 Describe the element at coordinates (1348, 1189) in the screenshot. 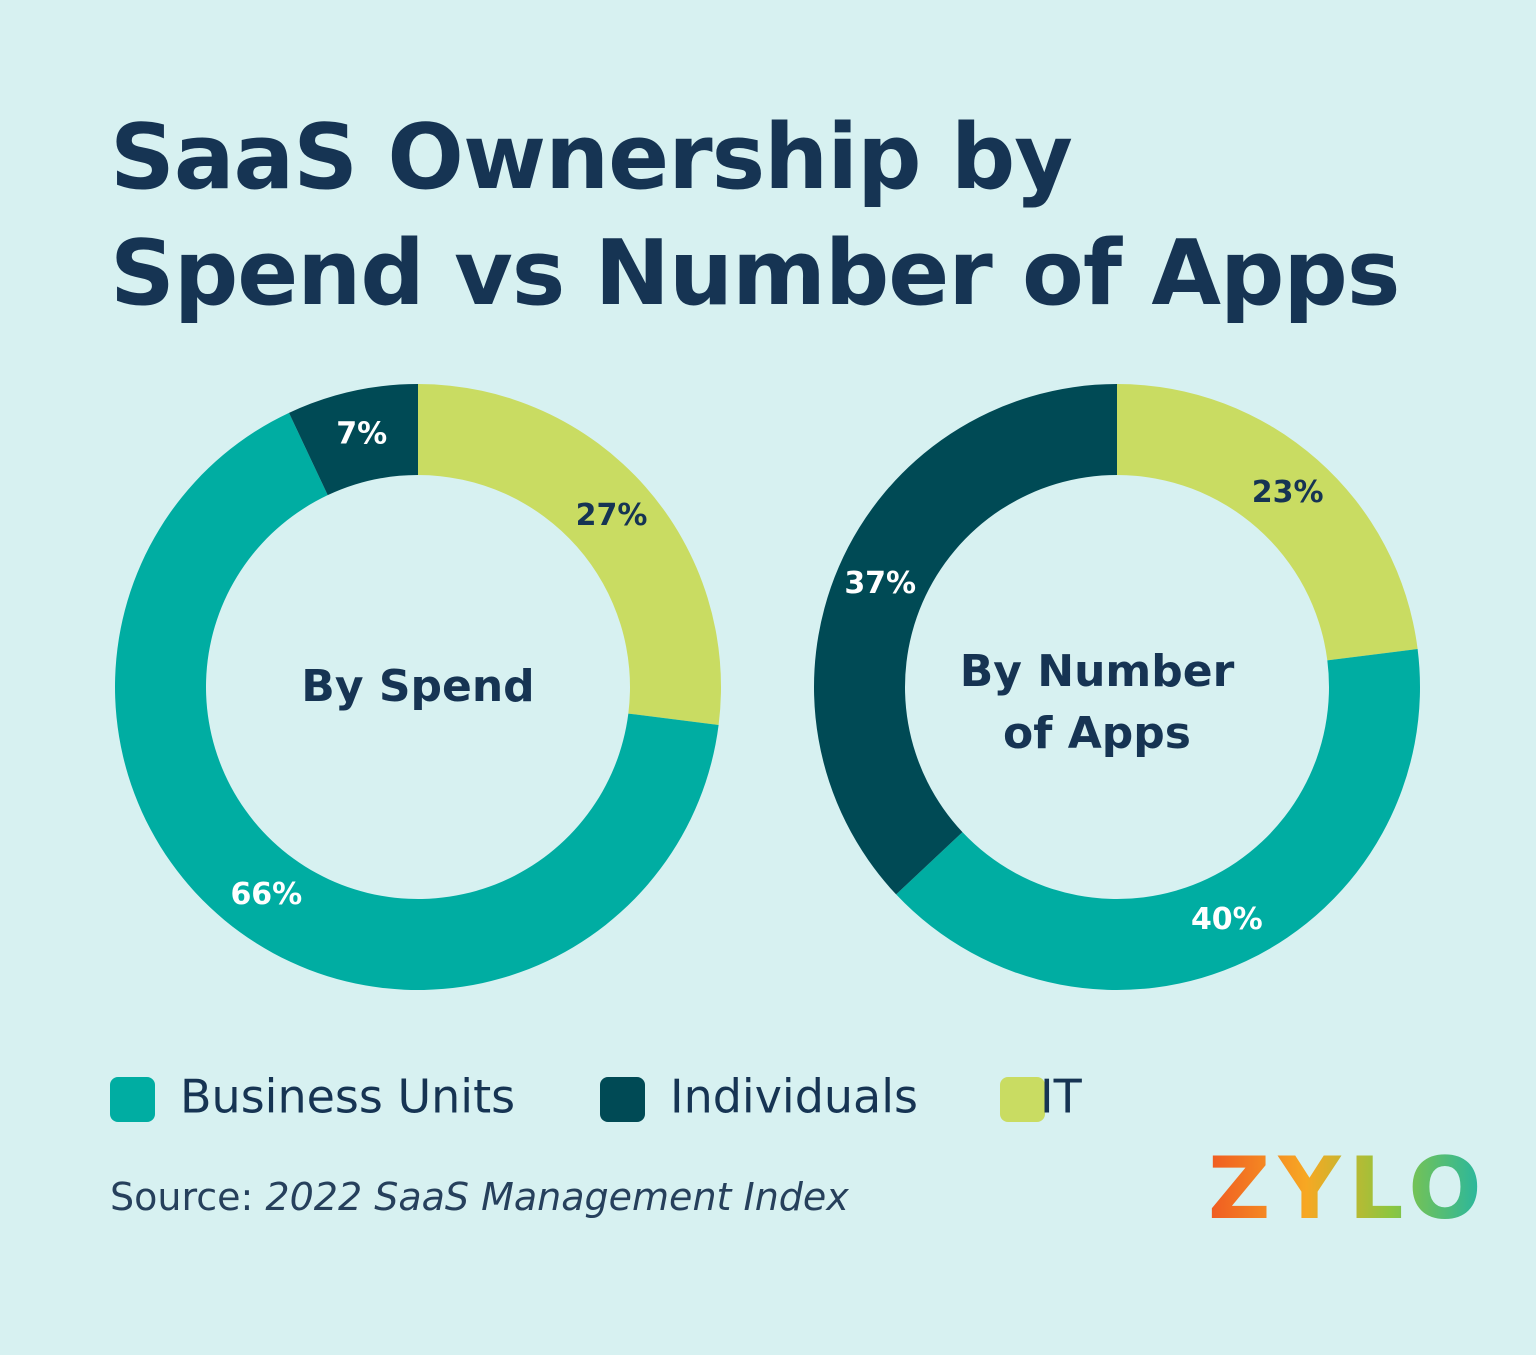

I see `logo: ZYLO` at that location.